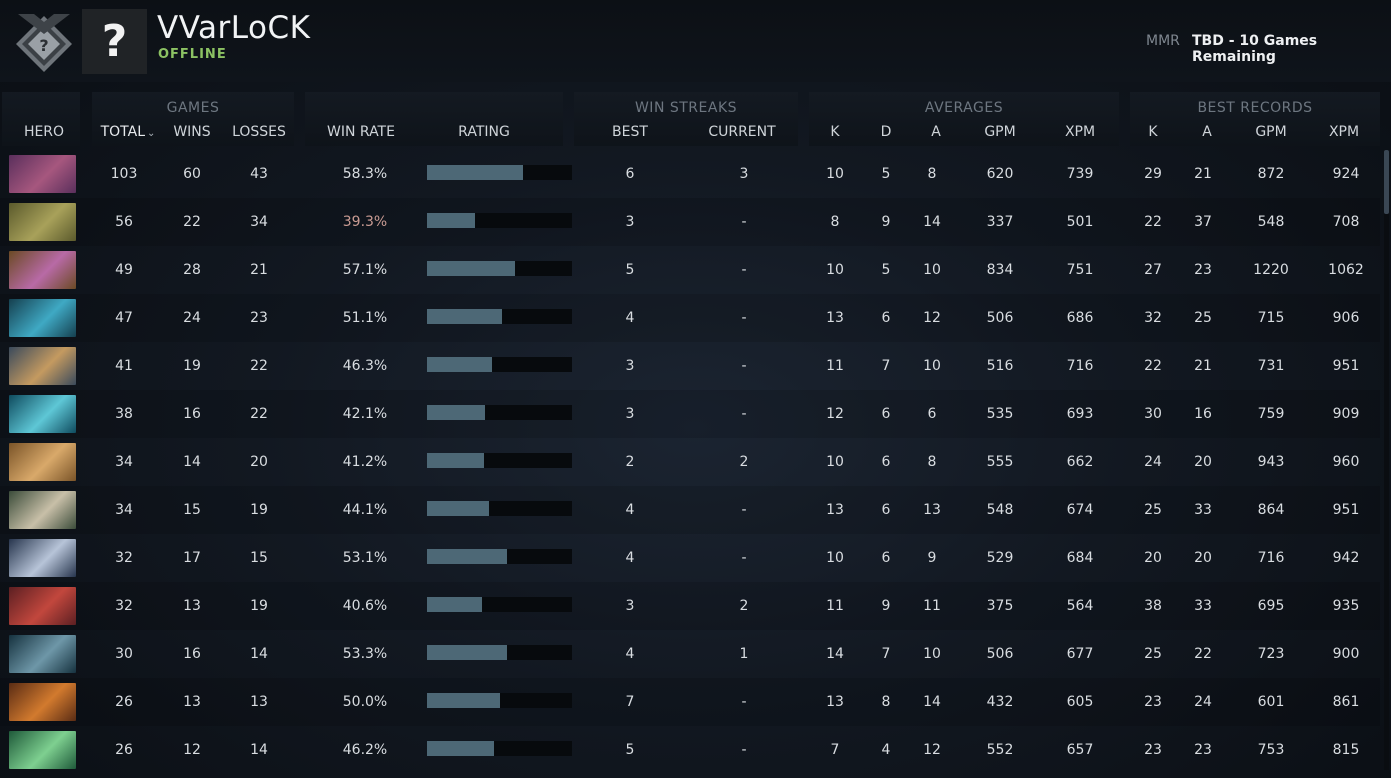 Image resolution: width=1391 pixels, height=778 pixels. Describe the element at coordinates (42, 318) in the screenshot. I see `razor-portrait` at that location.